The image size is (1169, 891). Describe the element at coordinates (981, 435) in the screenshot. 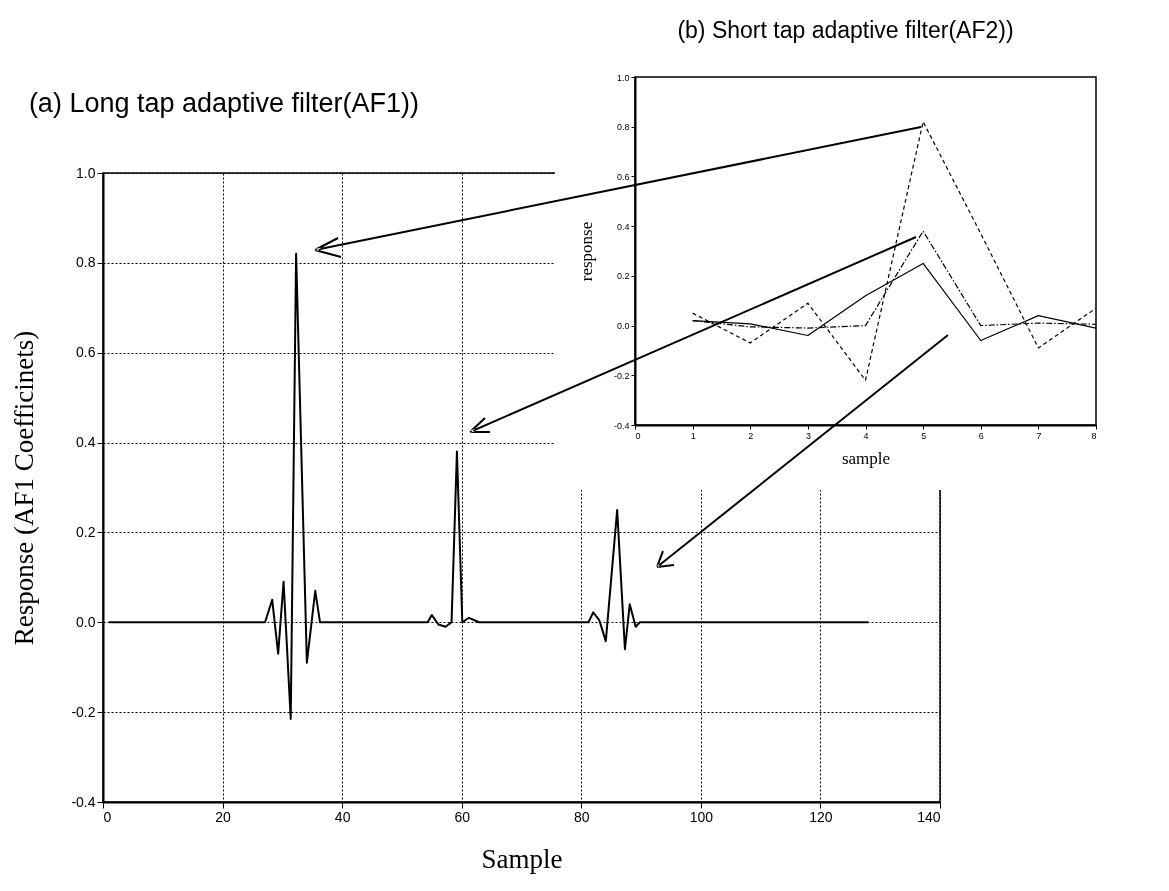

I see `x-tick-label: 6` at that location.